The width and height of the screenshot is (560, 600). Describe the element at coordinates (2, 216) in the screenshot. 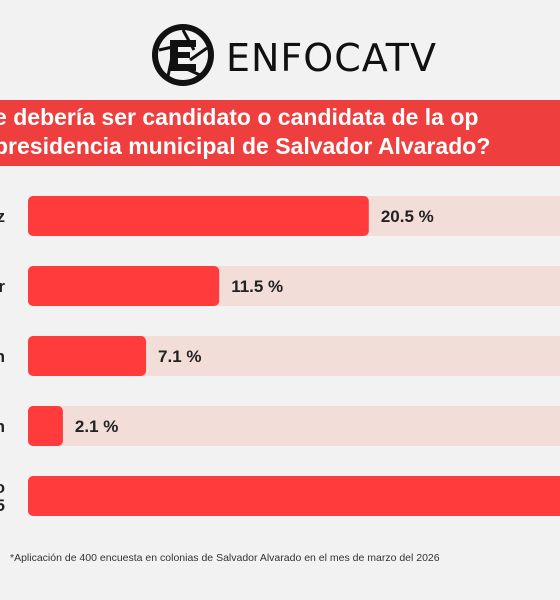

I see `category-label: z` at that location.